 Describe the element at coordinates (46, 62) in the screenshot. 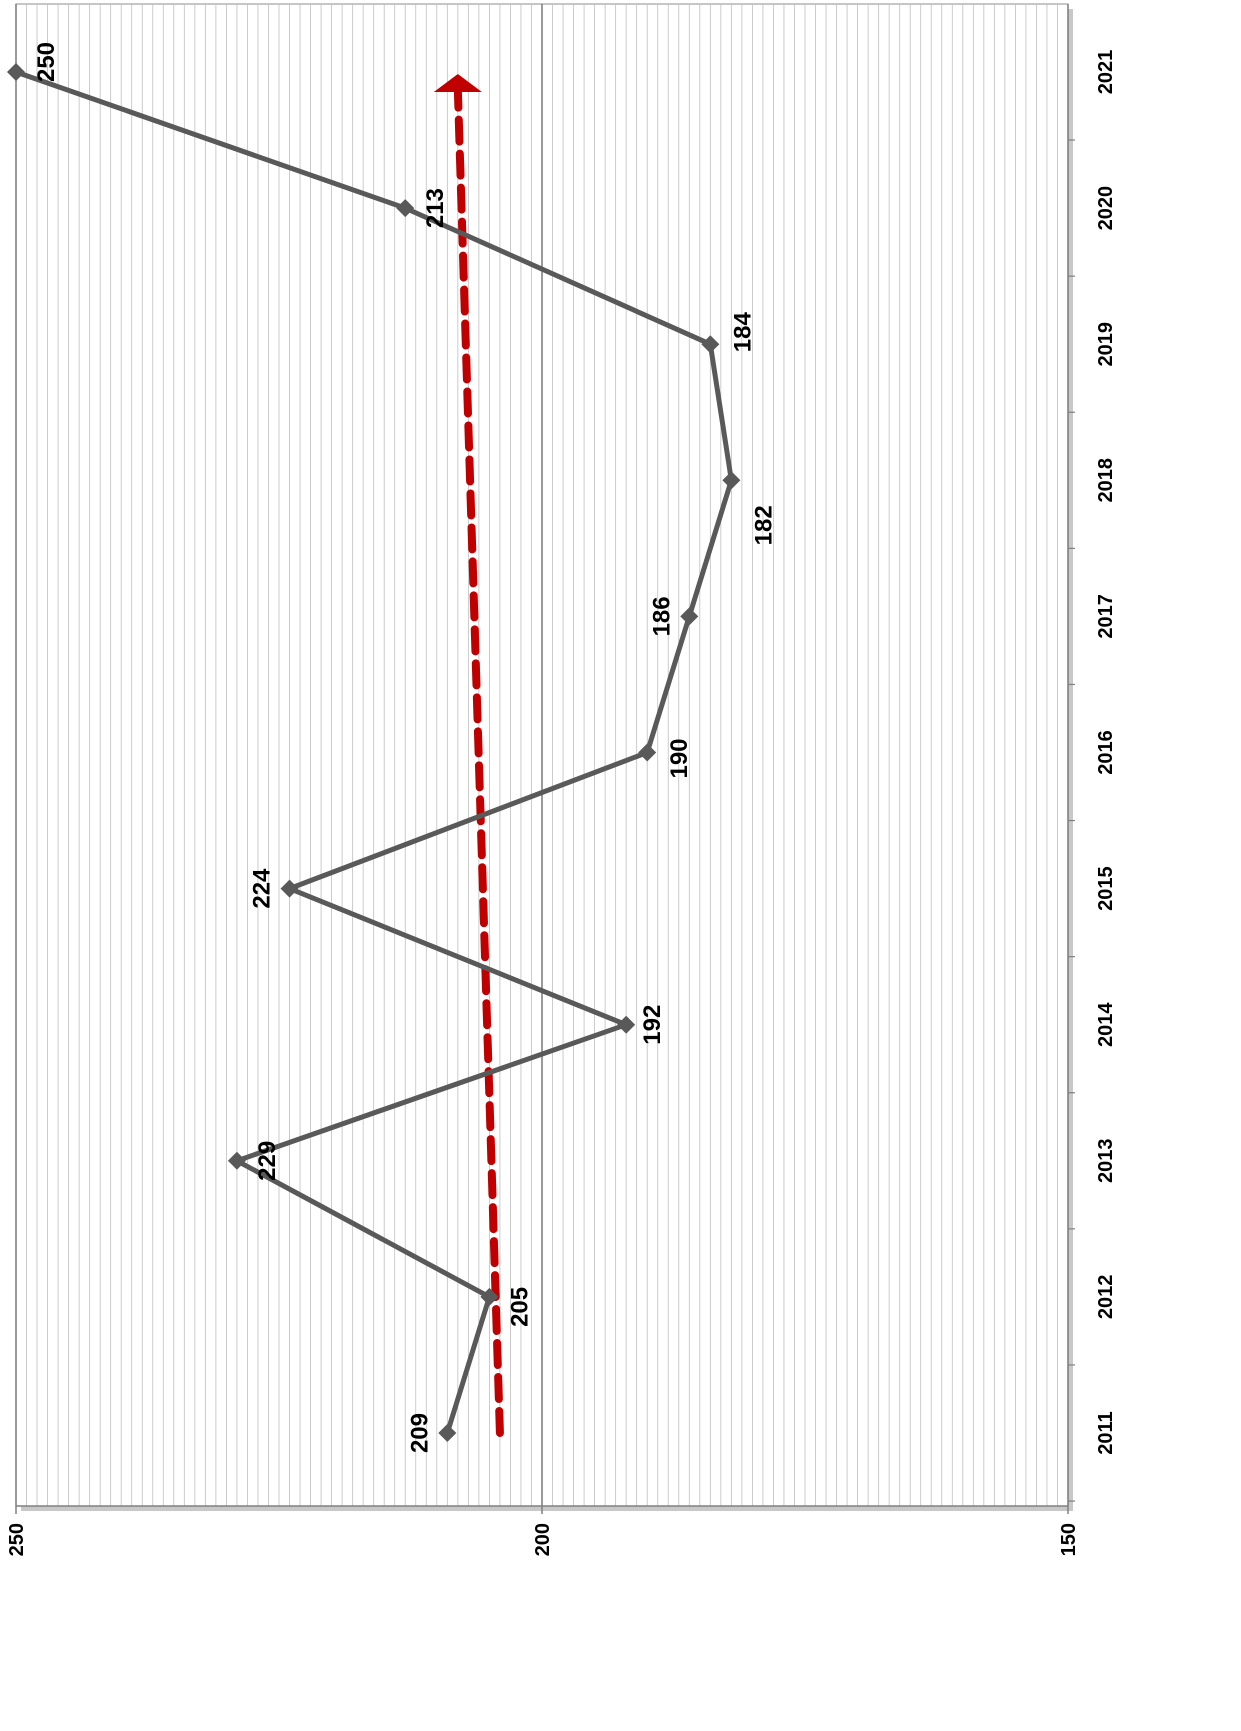

I see `data-label: 250` at that location.